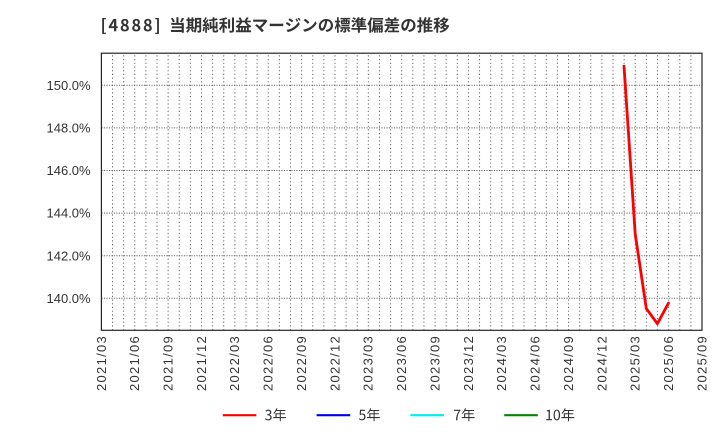  What do you see at coordinates (69, 128) in the screenshot?
I see `svg-text: 148.0%` at bounding box center [69, 128].